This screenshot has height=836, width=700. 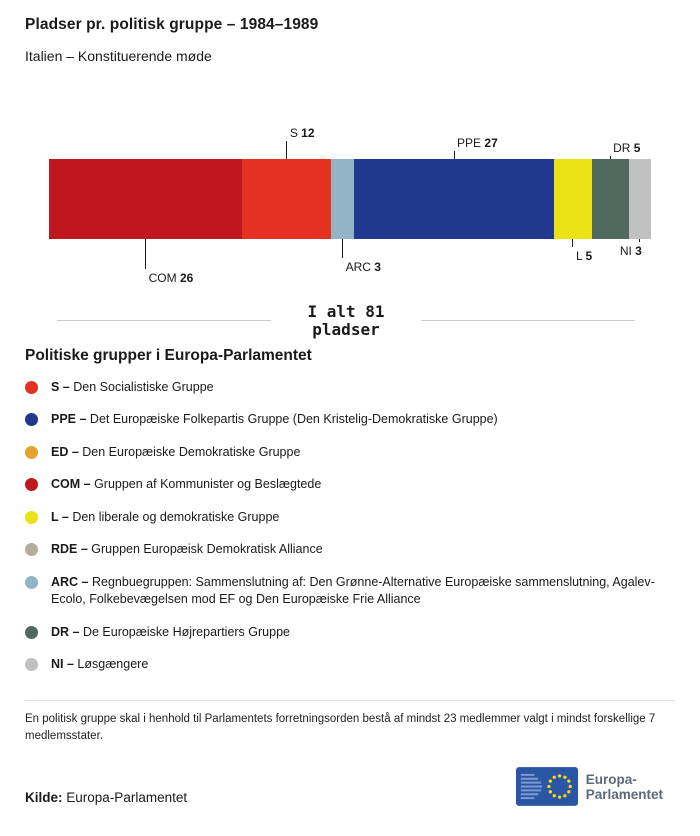 I want to click on bar-label-com: COM 26, so click(x=171, y=278).